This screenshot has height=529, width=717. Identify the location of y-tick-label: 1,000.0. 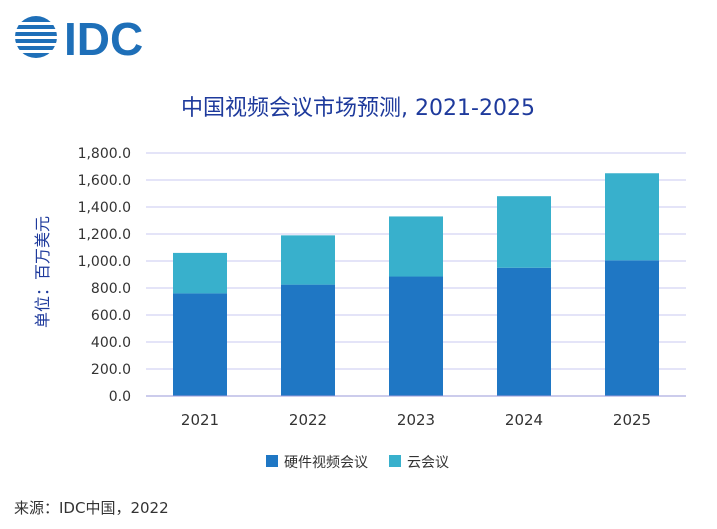
(104, 262).